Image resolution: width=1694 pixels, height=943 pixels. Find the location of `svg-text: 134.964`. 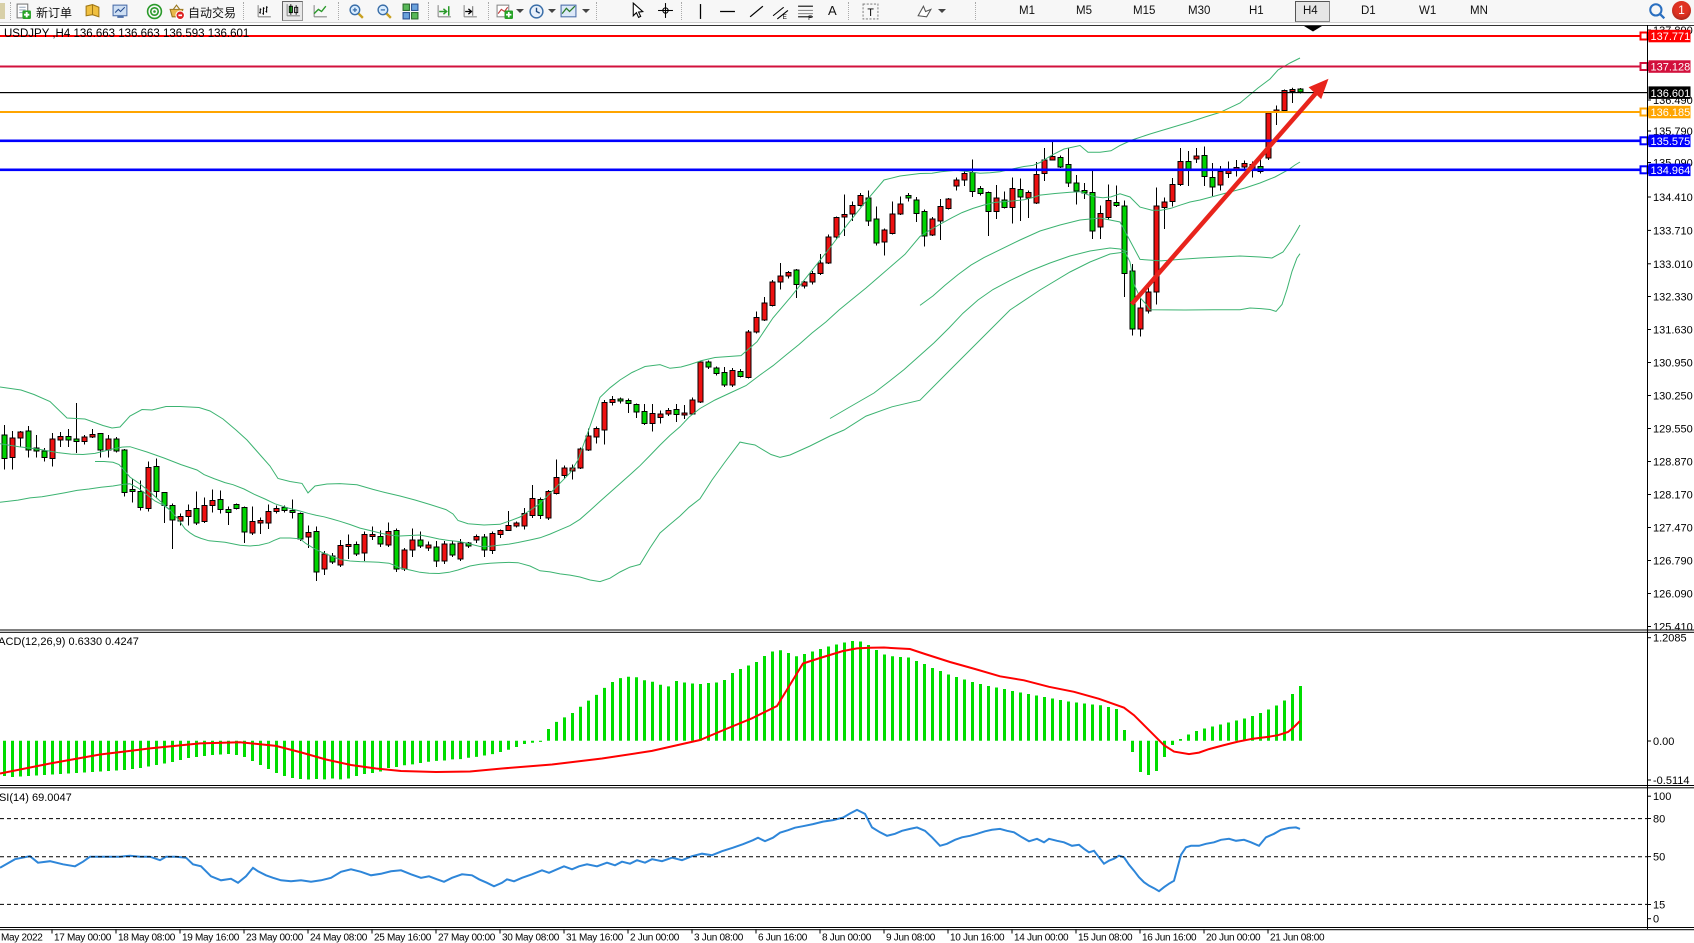

svg-text: 134.964 is located at coordinates (1671, 171).